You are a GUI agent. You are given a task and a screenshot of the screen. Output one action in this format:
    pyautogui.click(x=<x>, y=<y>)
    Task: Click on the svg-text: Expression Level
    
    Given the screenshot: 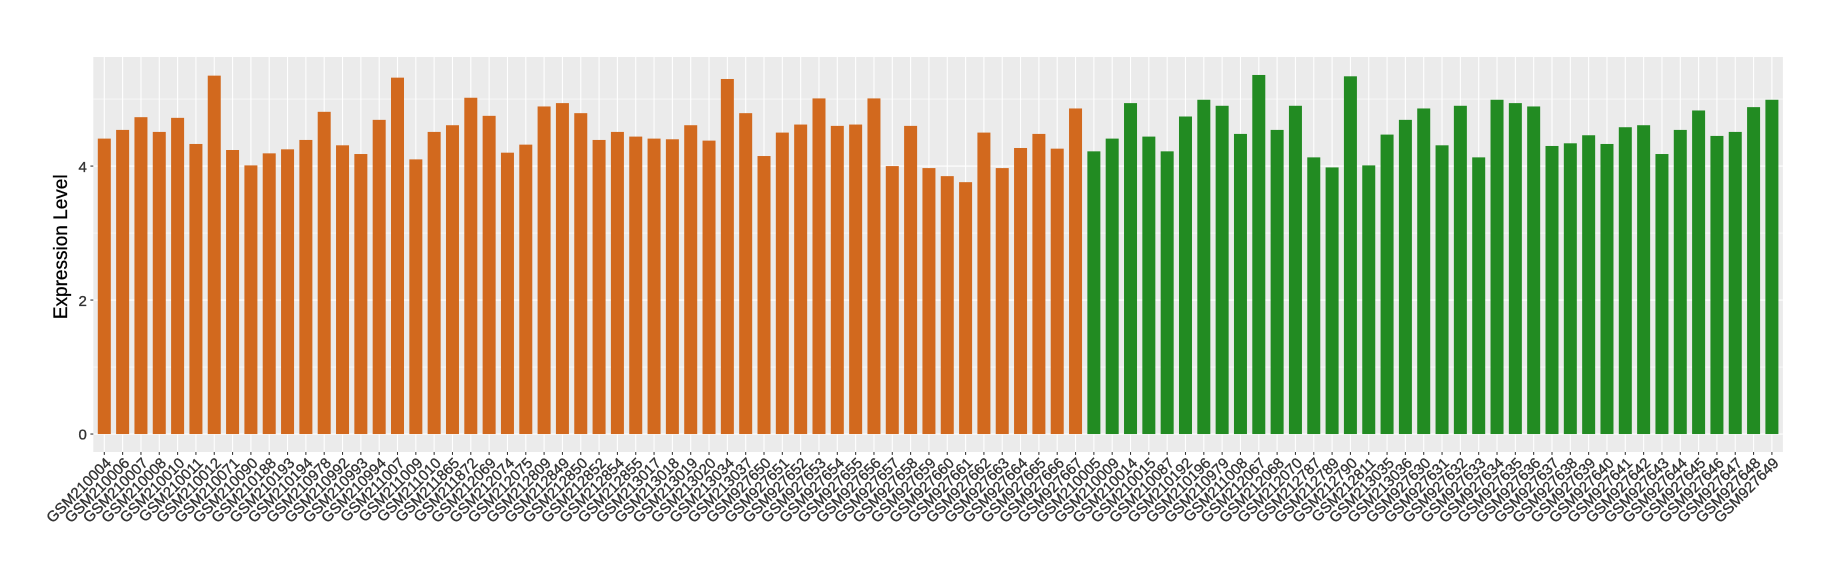 What is the action you would take?
    pyautogui.click(x=61, y=246)
    